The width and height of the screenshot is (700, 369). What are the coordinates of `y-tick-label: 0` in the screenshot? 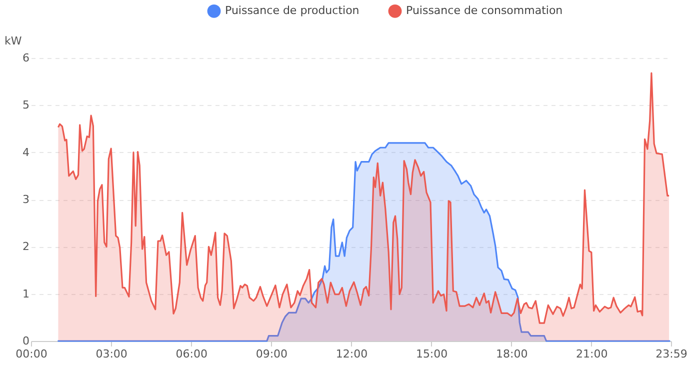 It's located at (26, 341).